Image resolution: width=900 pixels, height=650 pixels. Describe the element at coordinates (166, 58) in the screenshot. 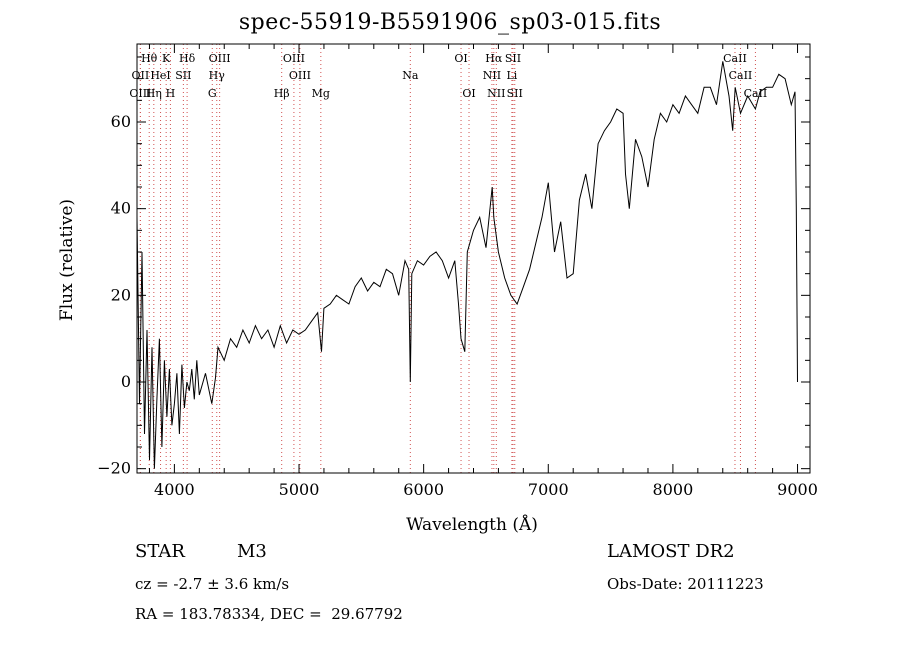

I see `line-label-1: K` at that location.